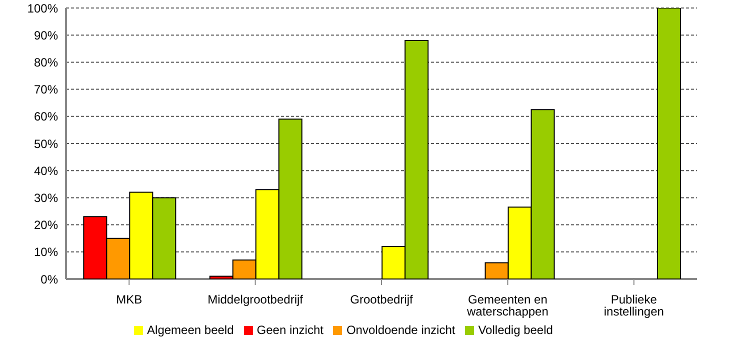 The image size is (737, 345). Describe the element at coordinates (46, 35) in the screenshot. I see `y-tick-label: 90%` at that location.